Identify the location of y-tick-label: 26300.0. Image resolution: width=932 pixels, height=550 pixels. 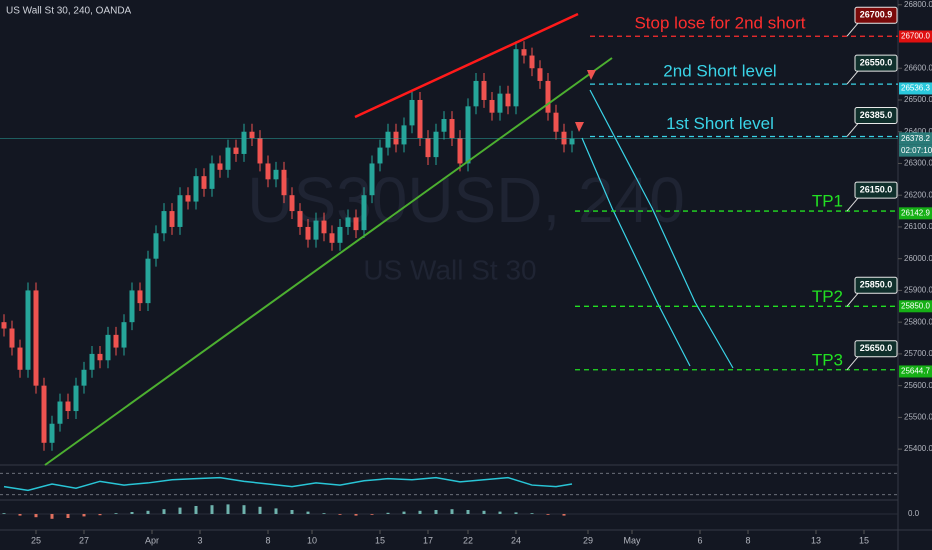
(918, 163).